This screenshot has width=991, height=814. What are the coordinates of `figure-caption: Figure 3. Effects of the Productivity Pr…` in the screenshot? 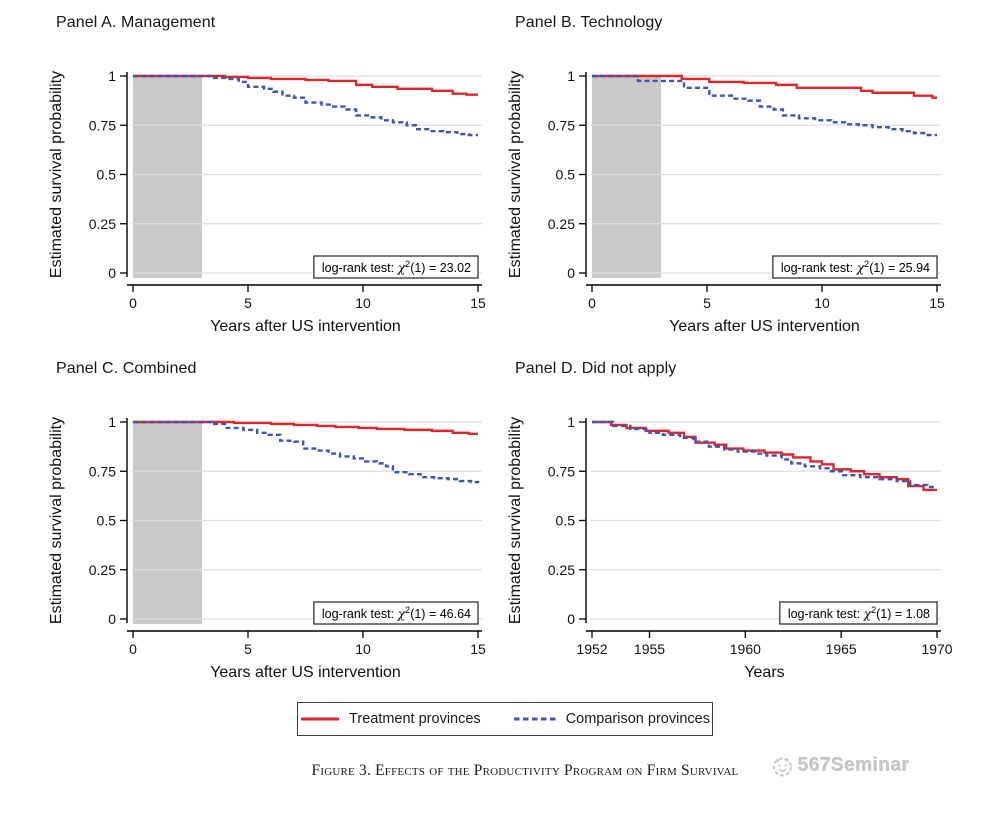 It's located at (525, 770).